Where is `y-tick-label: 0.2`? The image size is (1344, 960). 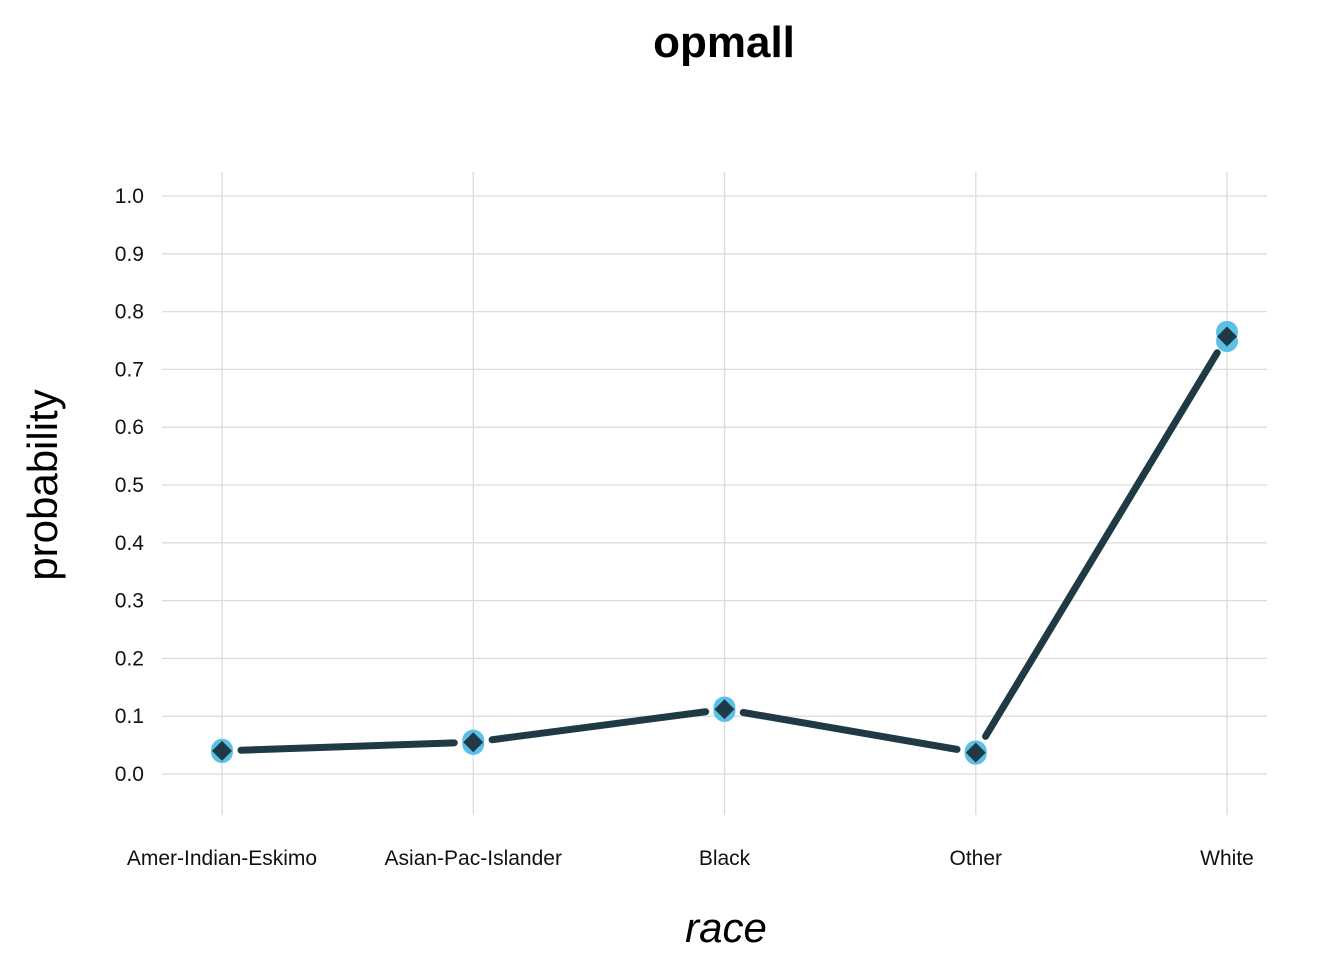 y-tick-label: 0.2 is located at coordinates (129, 658).